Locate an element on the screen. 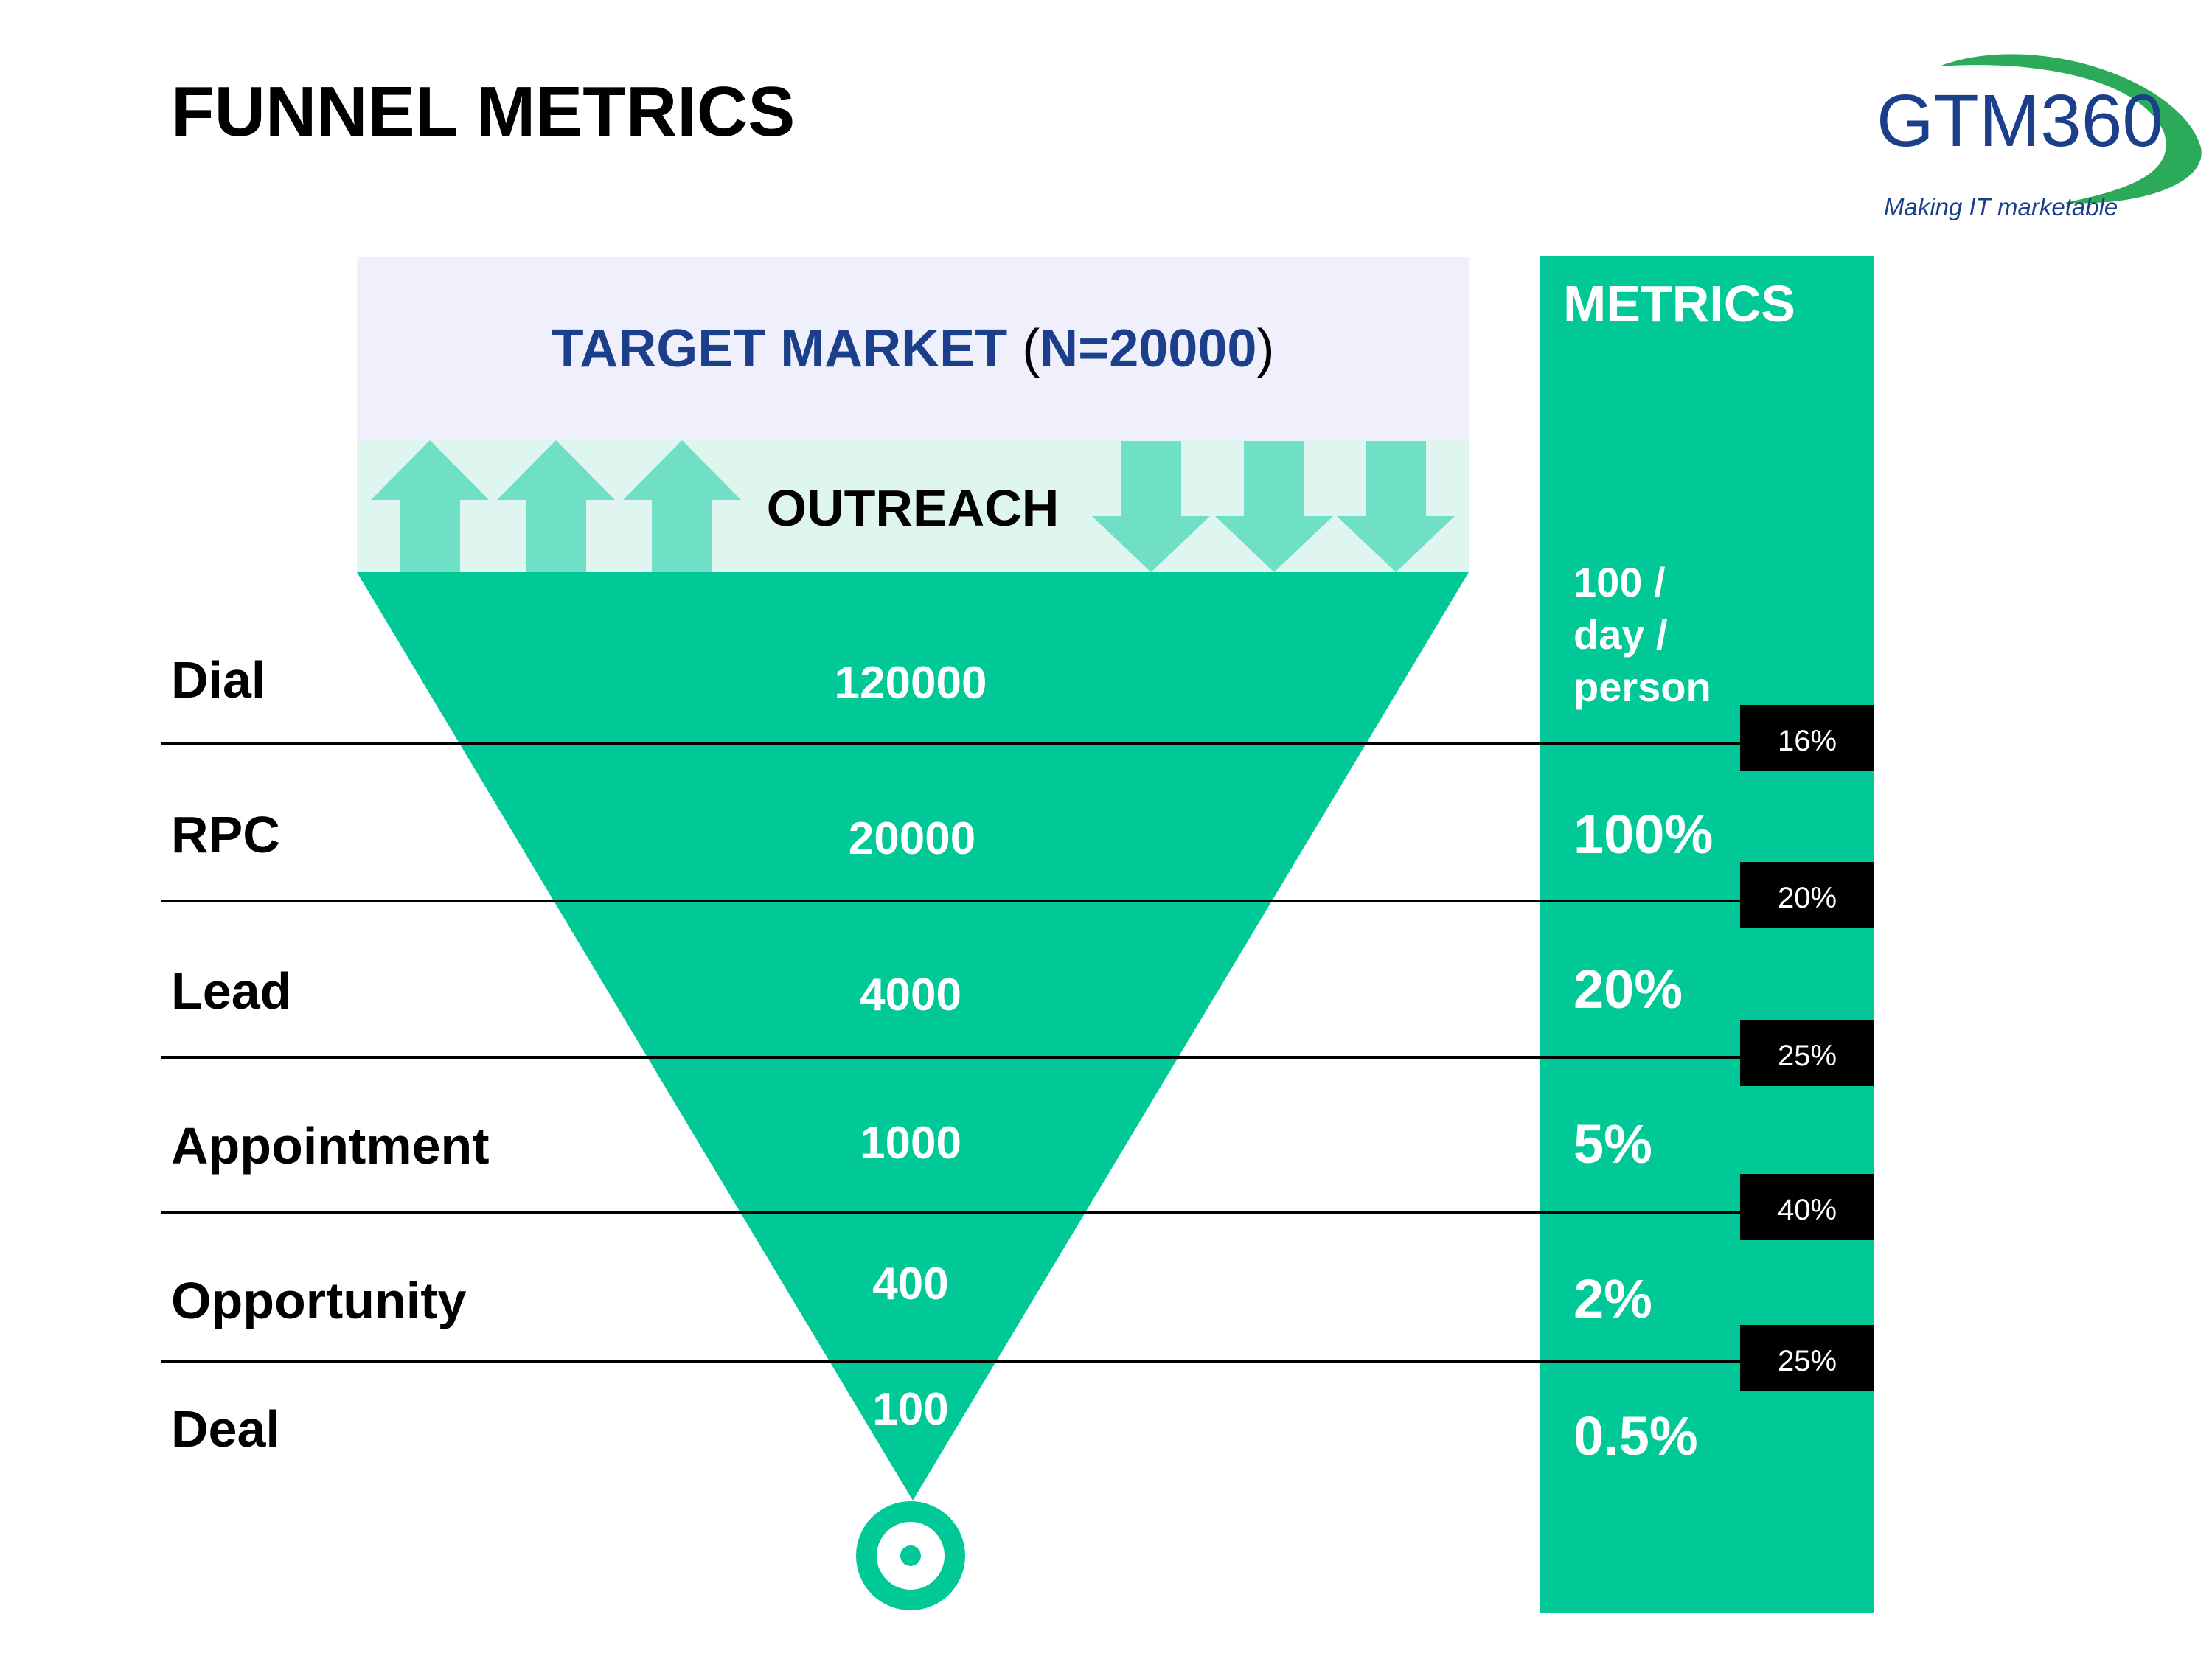 The width and height of the screenshot is (2212, 1659). metric-value-deal: 0.5% is located at coordinates (1635, 1436).